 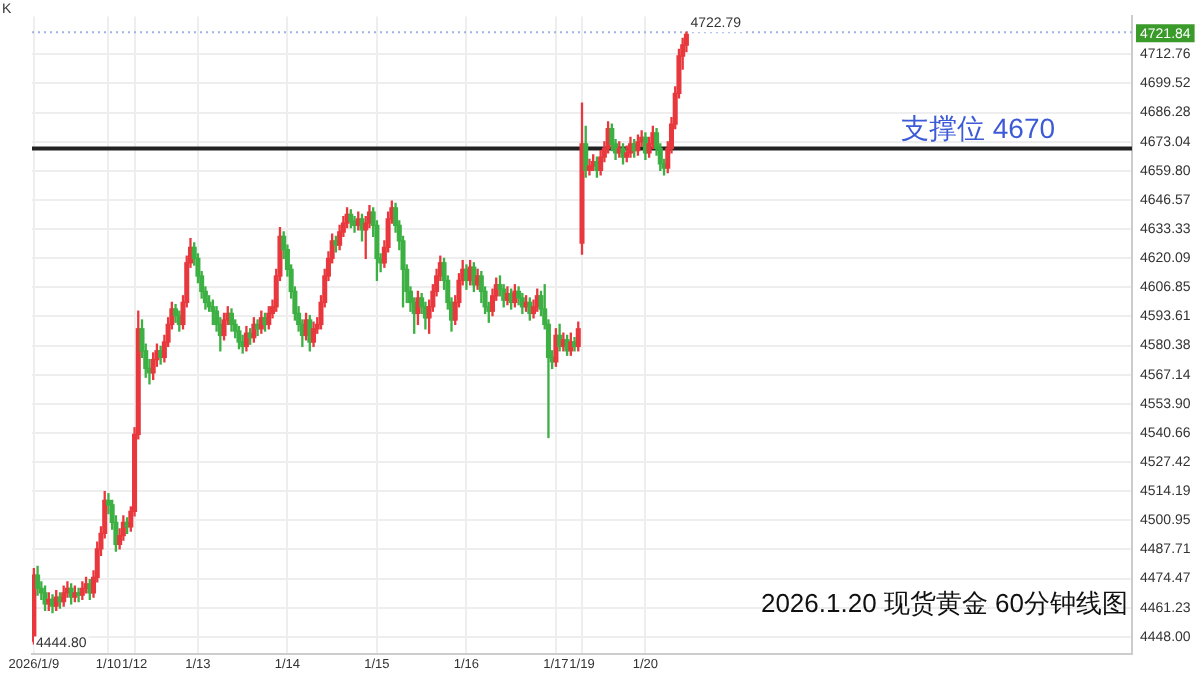 What do you see at coordinates (978, 128) in the screenshot?
I see `ref-line-label: 支撑位 4670` at bounding box center [978, 128].